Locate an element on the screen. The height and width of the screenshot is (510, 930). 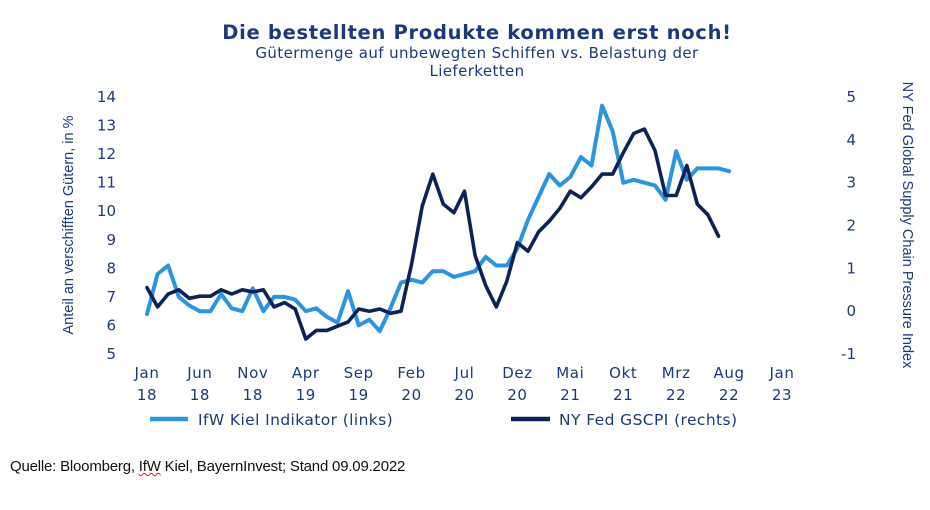
y-tick-left-label: 11 is located at coordinates (106, 183).